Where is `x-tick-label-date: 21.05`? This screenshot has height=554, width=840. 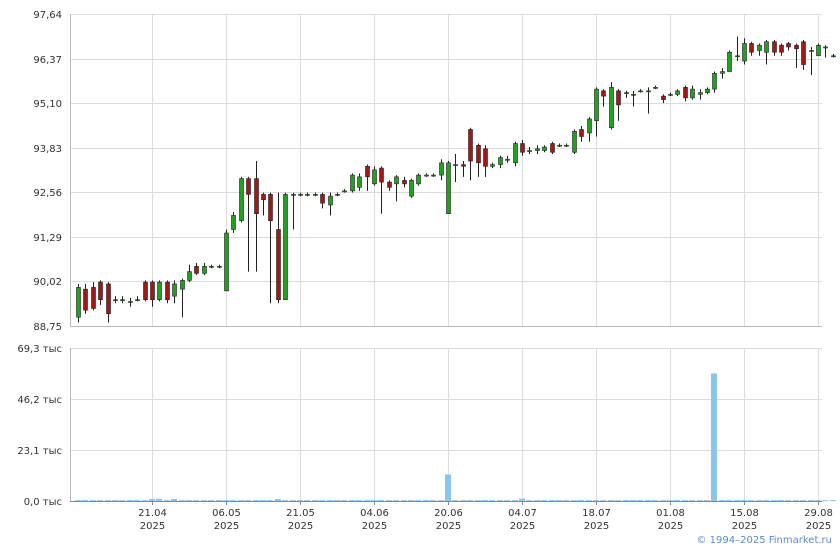 x-tick-label-date: 21.05 is located at coordinates (300, 513).